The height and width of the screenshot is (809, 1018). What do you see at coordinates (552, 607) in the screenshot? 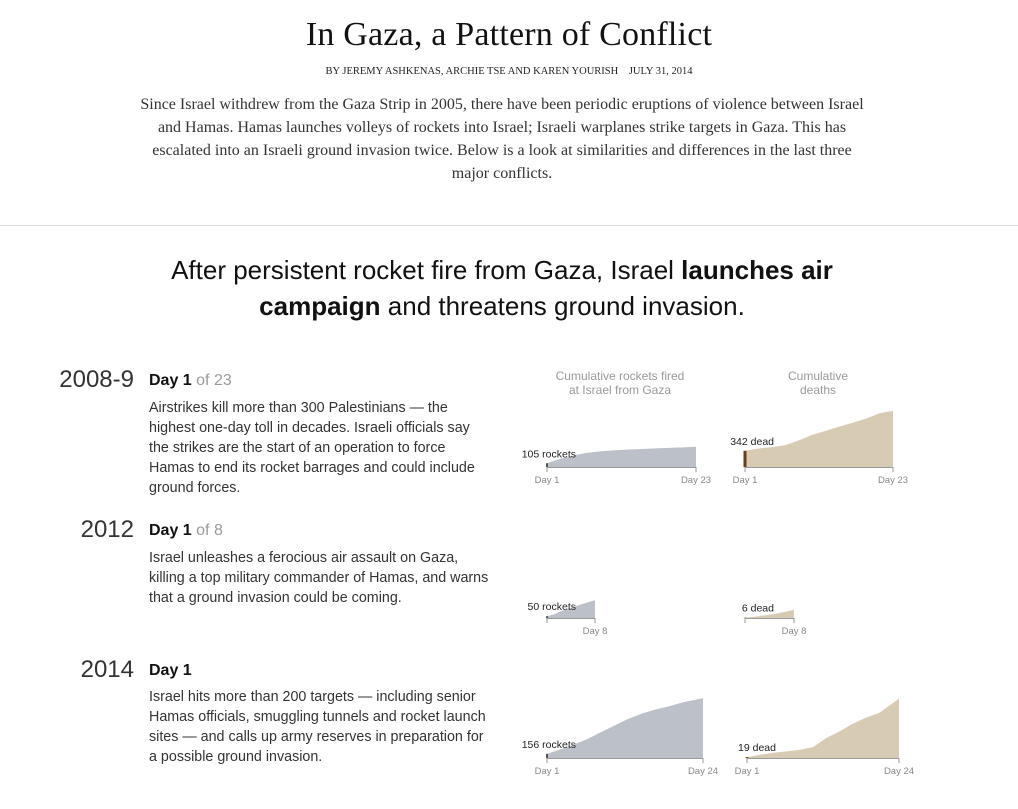
I see `data-label: 50 rockets` at bounding box center [552, 607].